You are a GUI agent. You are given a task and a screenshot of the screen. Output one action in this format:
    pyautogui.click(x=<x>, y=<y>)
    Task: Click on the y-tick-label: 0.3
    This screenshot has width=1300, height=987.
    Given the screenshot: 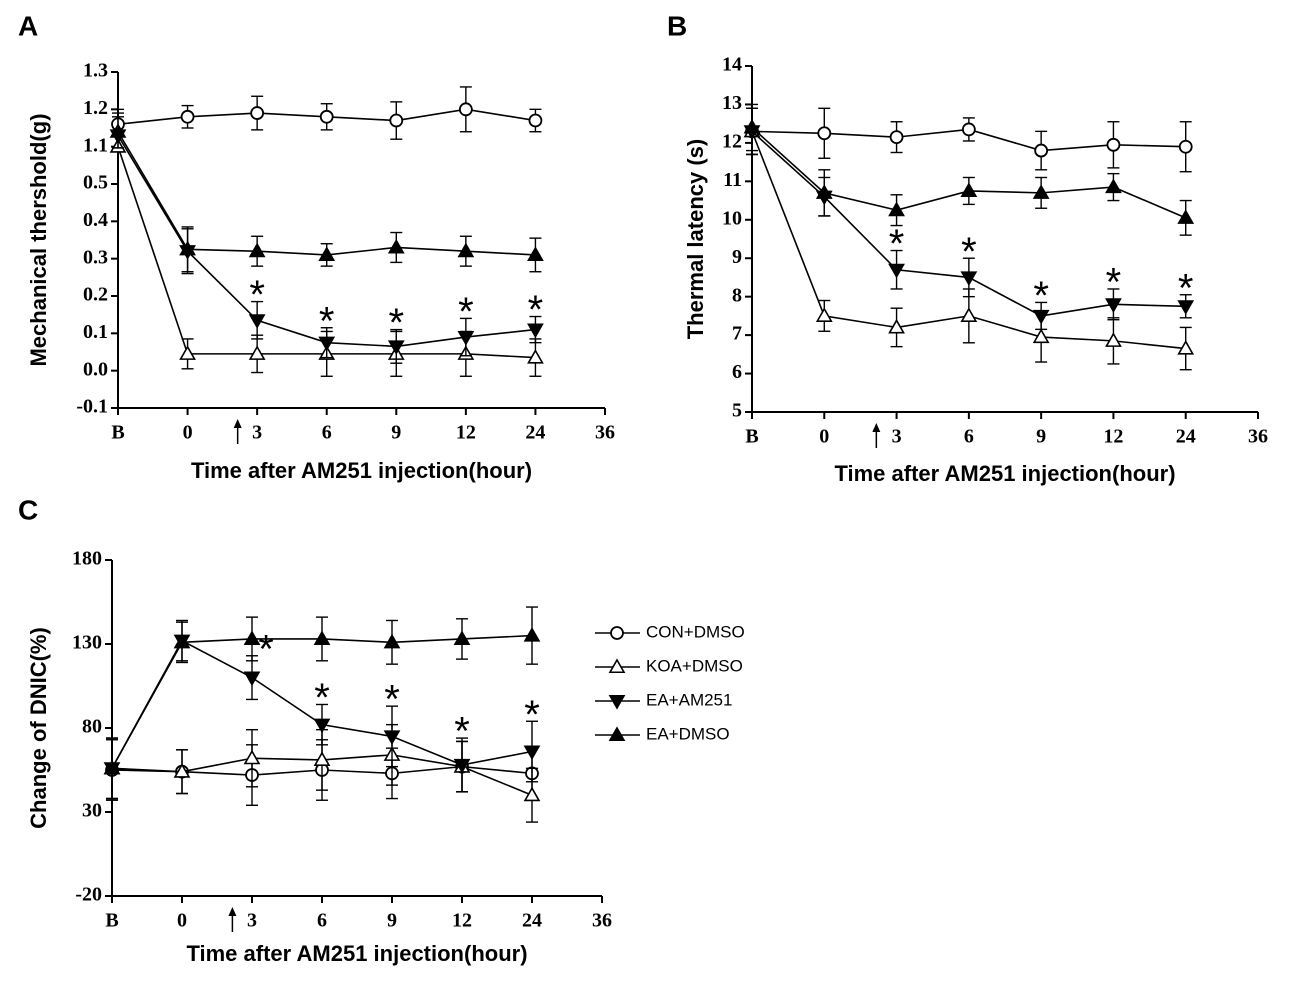 What is the action you would take?
    pyautogui.click(x=95, y=257)
    